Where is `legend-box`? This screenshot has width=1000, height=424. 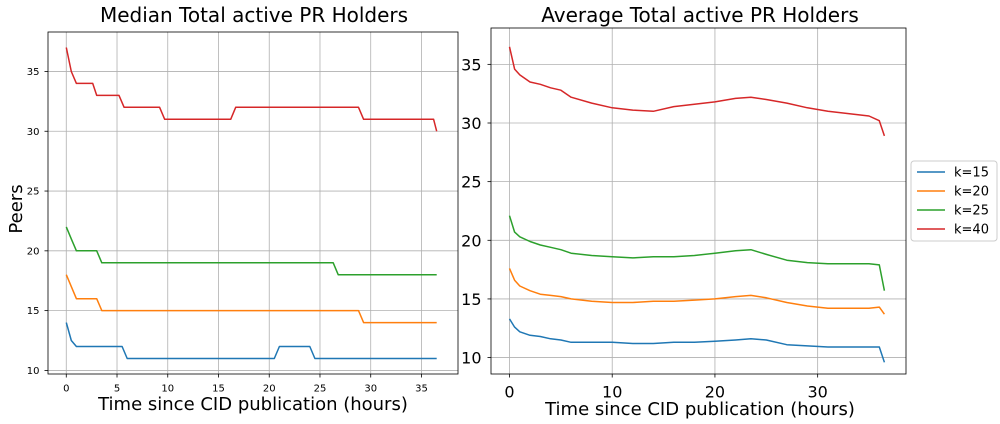
legend-box is located at coordinates (954, 201).